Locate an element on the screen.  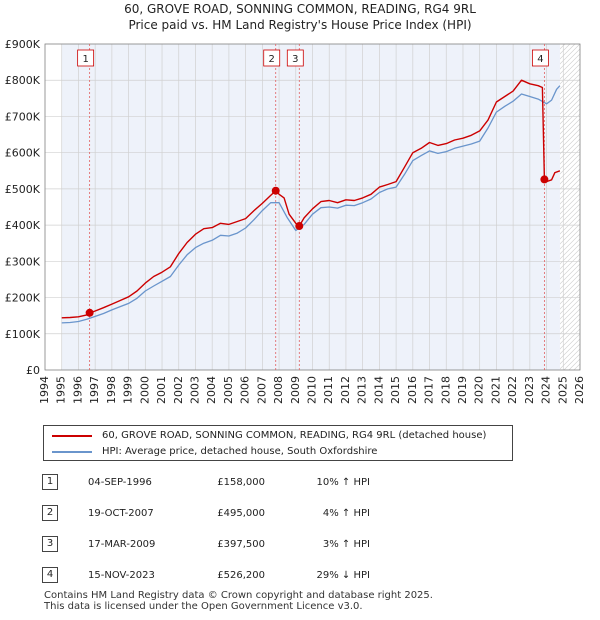
transaction-marker-label: 3 is located at coordinates (295, 58).